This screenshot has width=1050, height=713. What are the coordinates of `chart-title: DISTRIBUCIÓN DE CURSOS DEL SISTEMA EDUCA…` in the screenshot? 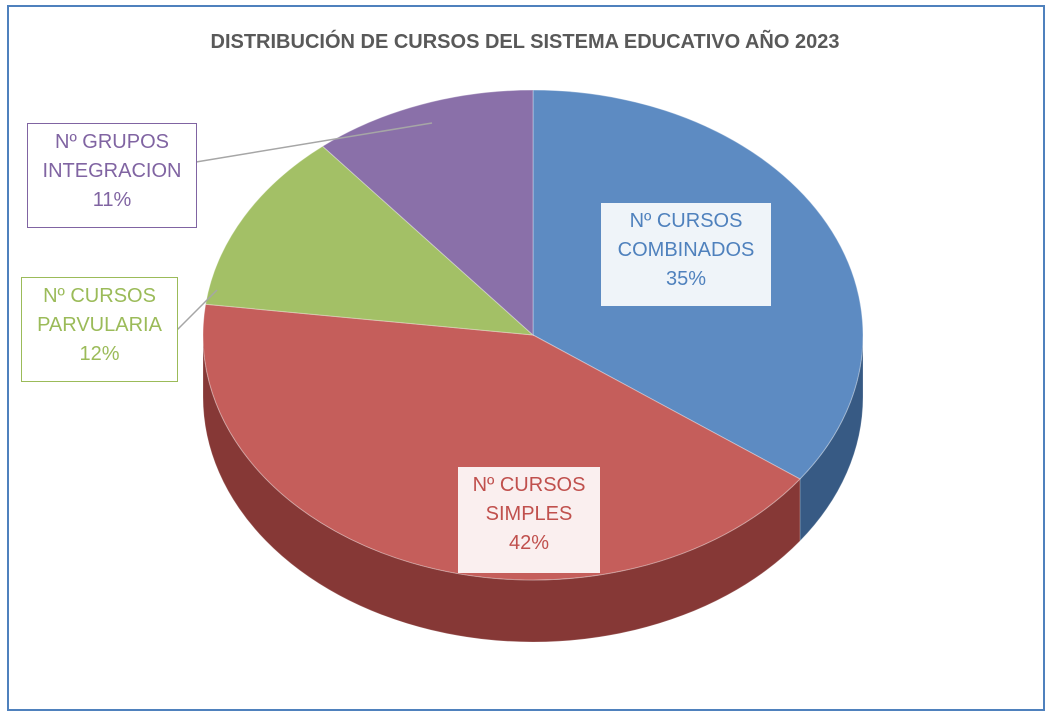 It's located at (525, 42).